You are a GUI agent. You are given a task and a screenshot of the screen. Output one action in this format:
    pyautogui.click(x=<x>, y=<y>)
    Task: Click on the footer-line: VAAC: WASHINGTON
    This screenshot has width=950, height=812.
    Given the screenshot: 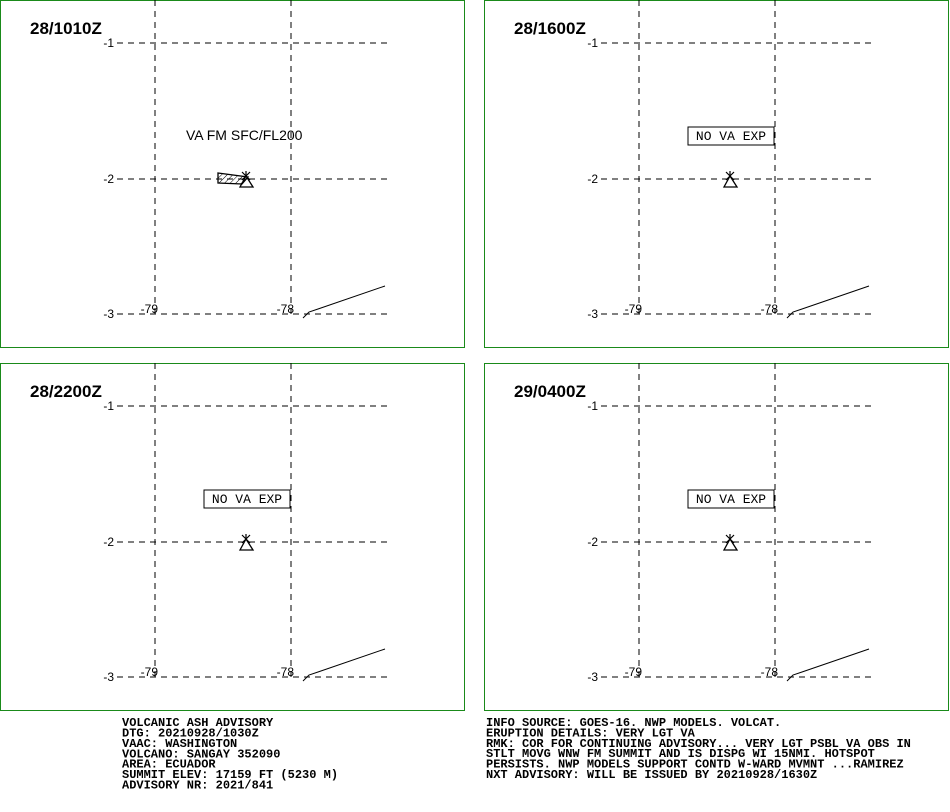 What is the action you would take?
    pyautogui.click(x=179, y=744)
    